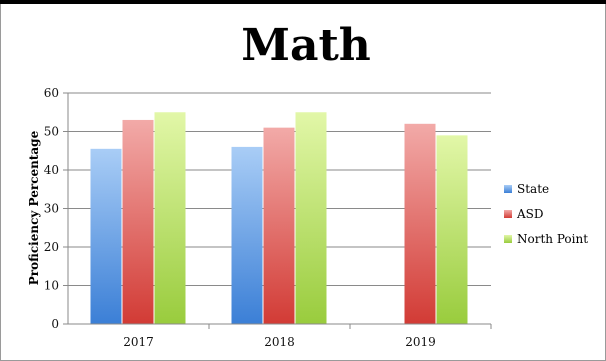  What do you see at coordinates (170, 218) in the screenshot?
I see `bar-north-point-2017` at bounding box center [170, 218].